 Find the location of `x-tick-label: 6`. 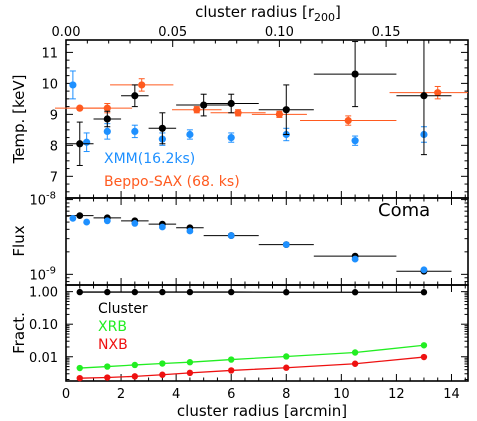

x-tick-label: 6 is located at coordinates (231, 394).